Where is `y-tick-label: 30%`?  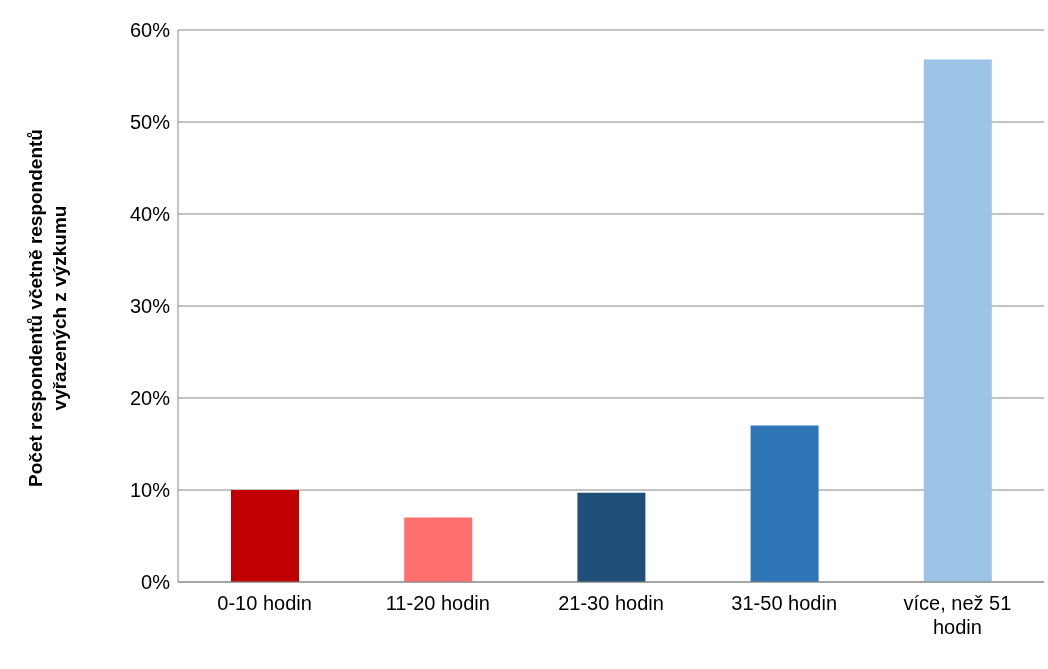 y-tick-label: 30% is located at coordinates (150, 306).